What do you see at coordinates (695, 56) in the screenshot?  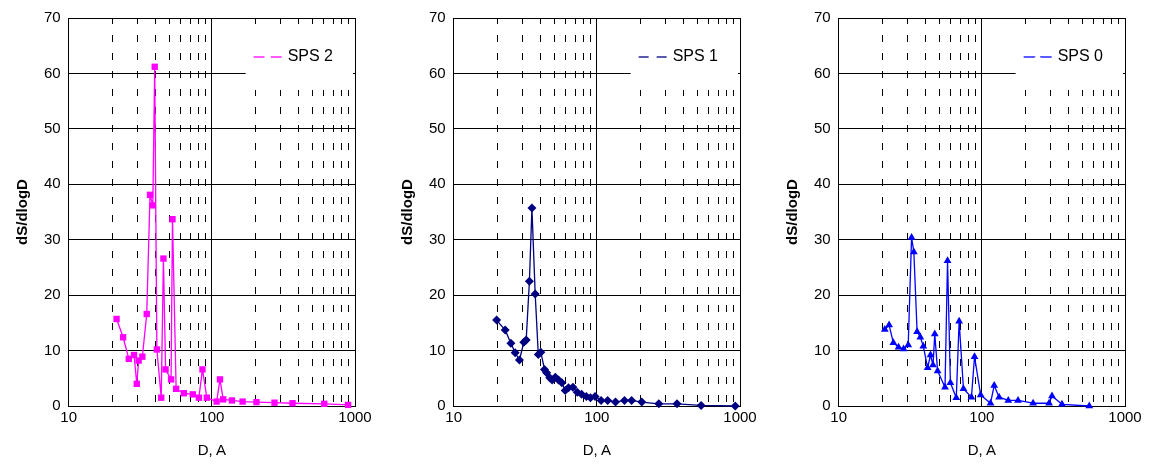 I see `legend-label: SPS 1` at bounding box center [695, 56].